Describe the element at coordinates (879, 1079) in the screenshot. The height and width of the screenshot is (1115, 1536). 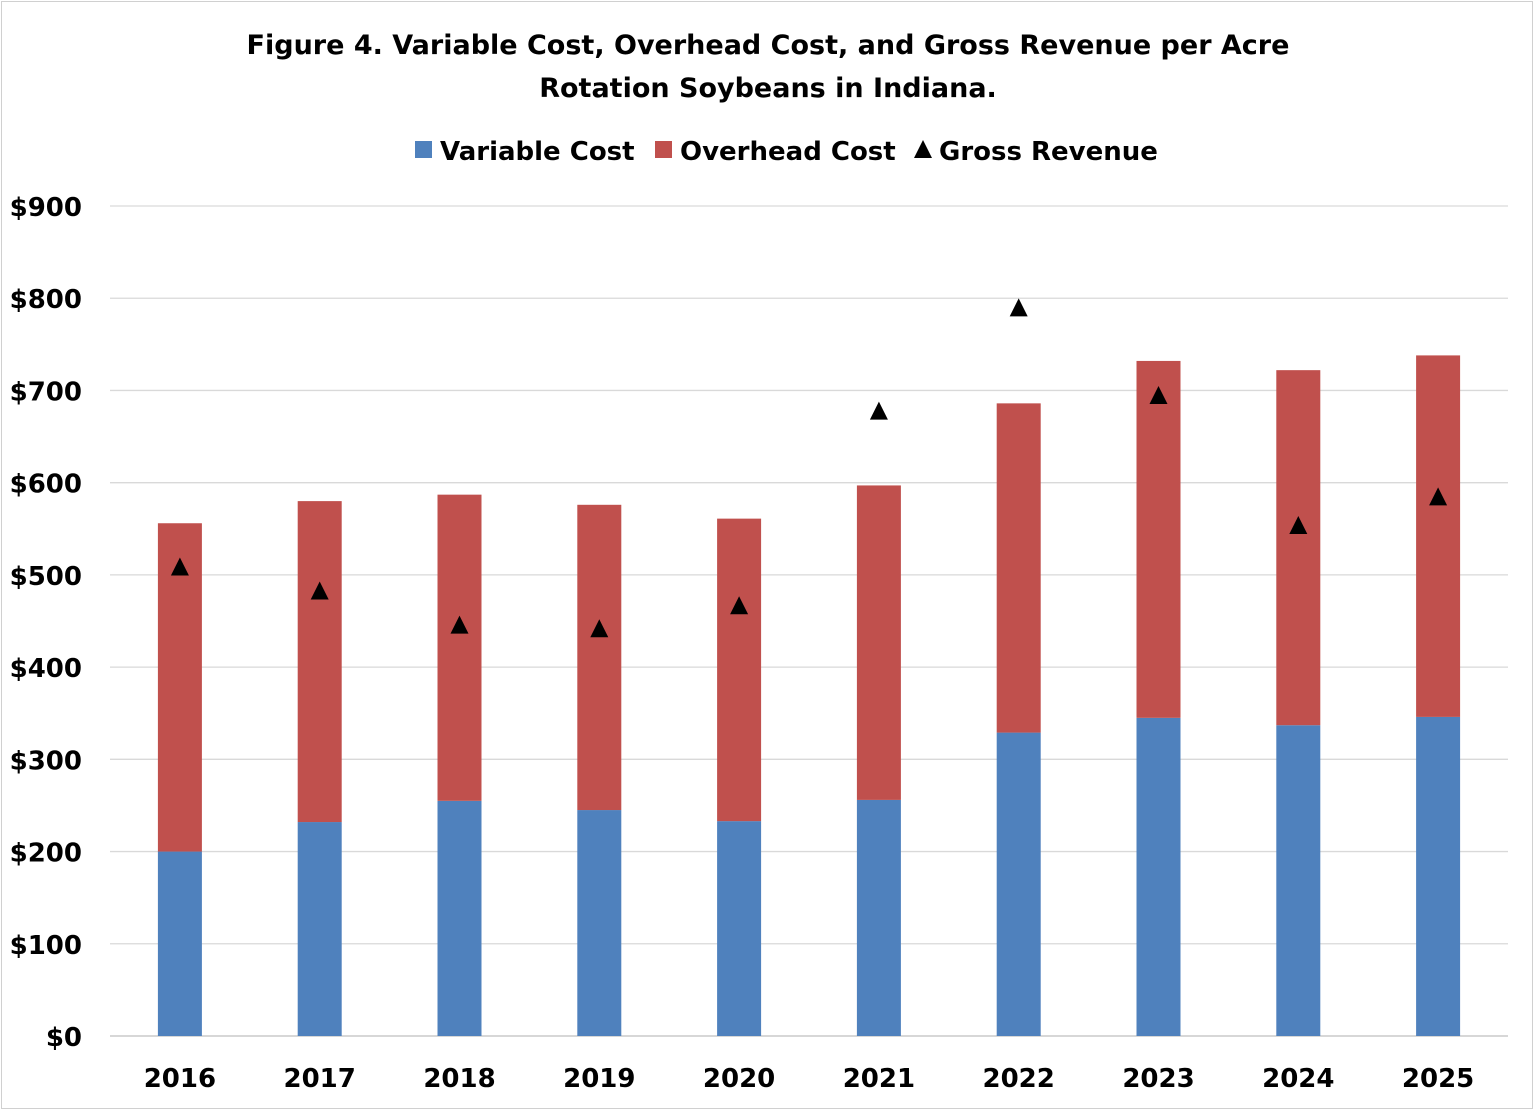
I see `x-tick-label: 2021` at that location.